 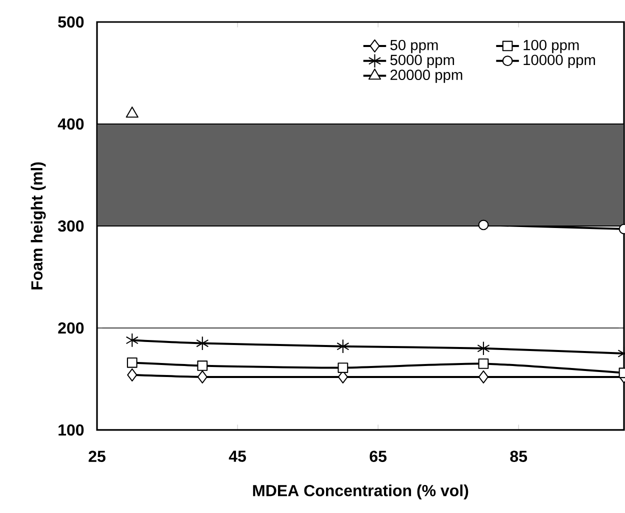 I want to click on y-tick-label: 200, so click(x=71, y=328).